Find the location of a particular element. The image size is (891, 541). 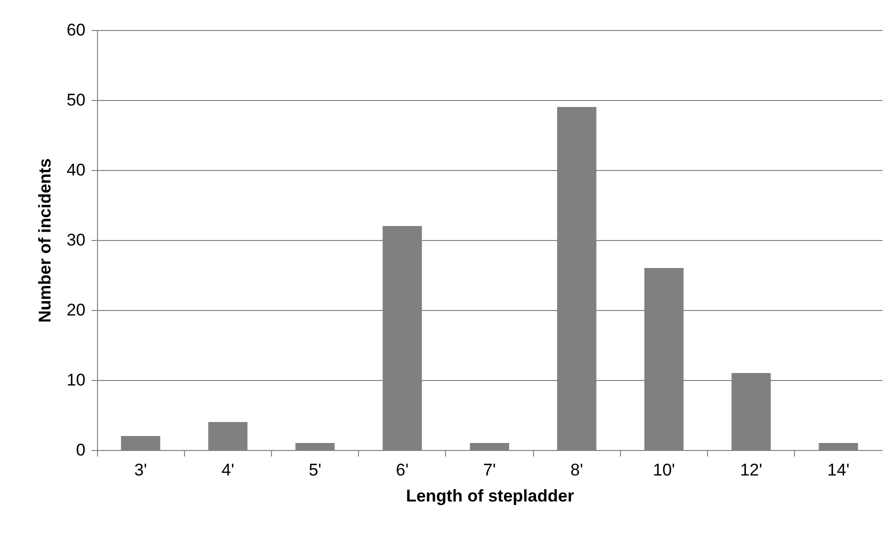

x-tick-label: 10' is located at coordinates (664, 470).